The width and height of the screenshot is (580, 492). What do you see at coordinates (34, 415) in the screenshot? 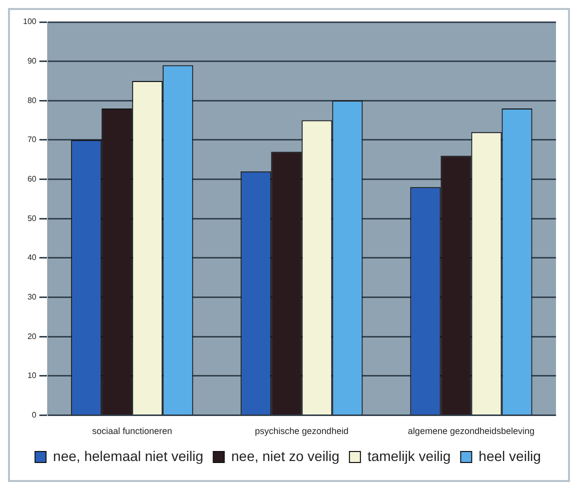
I see `y-tick-label: 0` at bounding box center [34, 415].